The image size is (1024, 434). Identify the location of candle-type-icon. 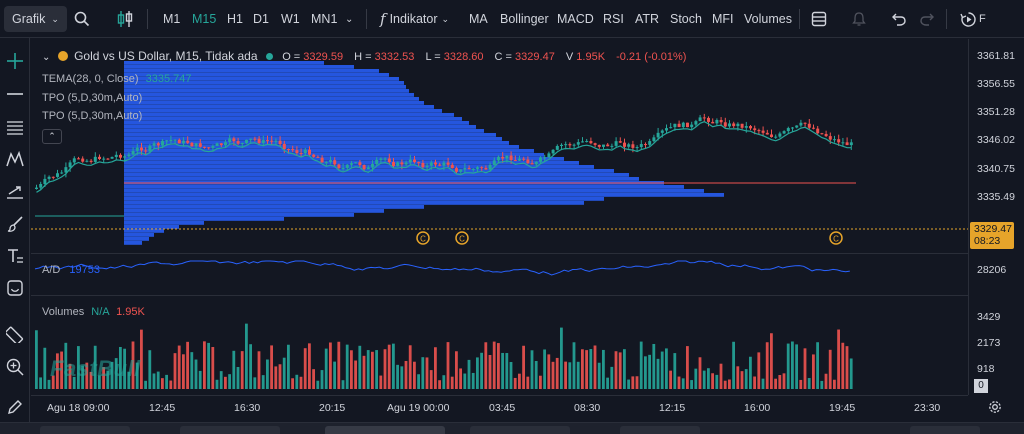
(125, 19).